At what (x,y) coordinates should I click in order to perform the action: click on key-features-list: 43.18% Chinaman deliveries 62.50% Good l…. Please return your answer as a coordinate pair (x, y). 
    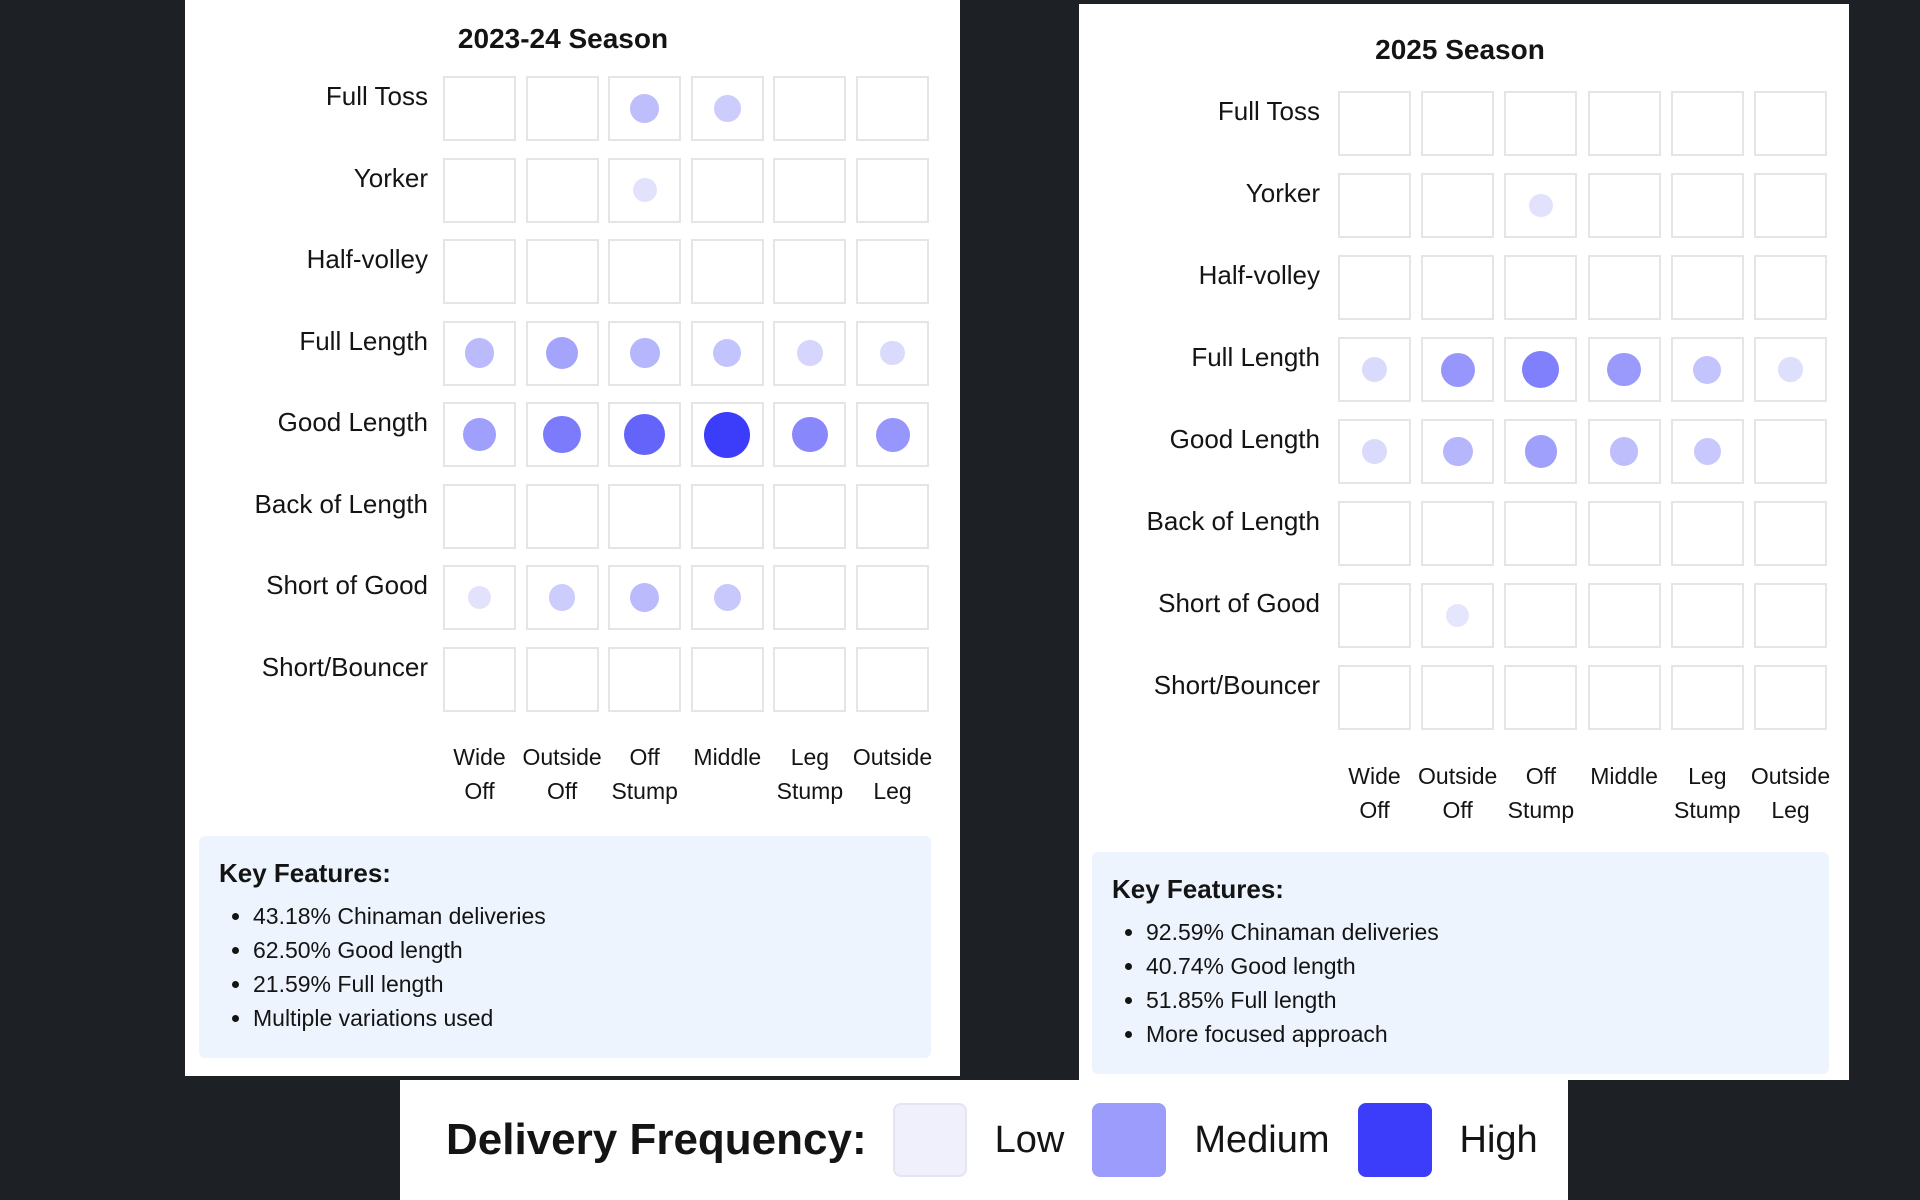
    Looking at the image, I should click on (565, 967).